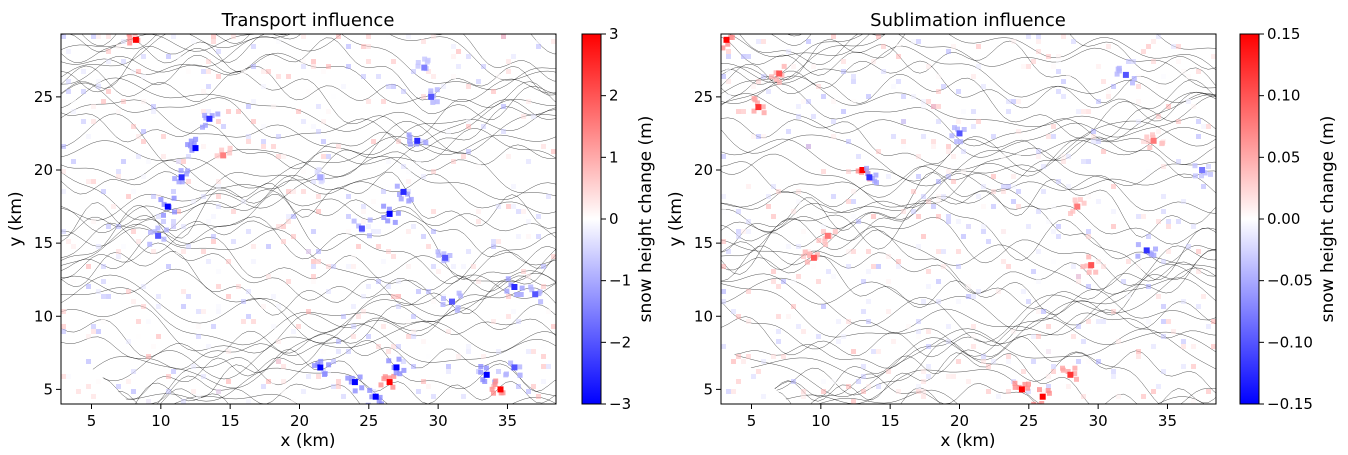 This screenshot has height=455, width=1348. Describe the element at coordinates (320, 367) in the screenshot. I see `heatmap-hotspot` at that location.